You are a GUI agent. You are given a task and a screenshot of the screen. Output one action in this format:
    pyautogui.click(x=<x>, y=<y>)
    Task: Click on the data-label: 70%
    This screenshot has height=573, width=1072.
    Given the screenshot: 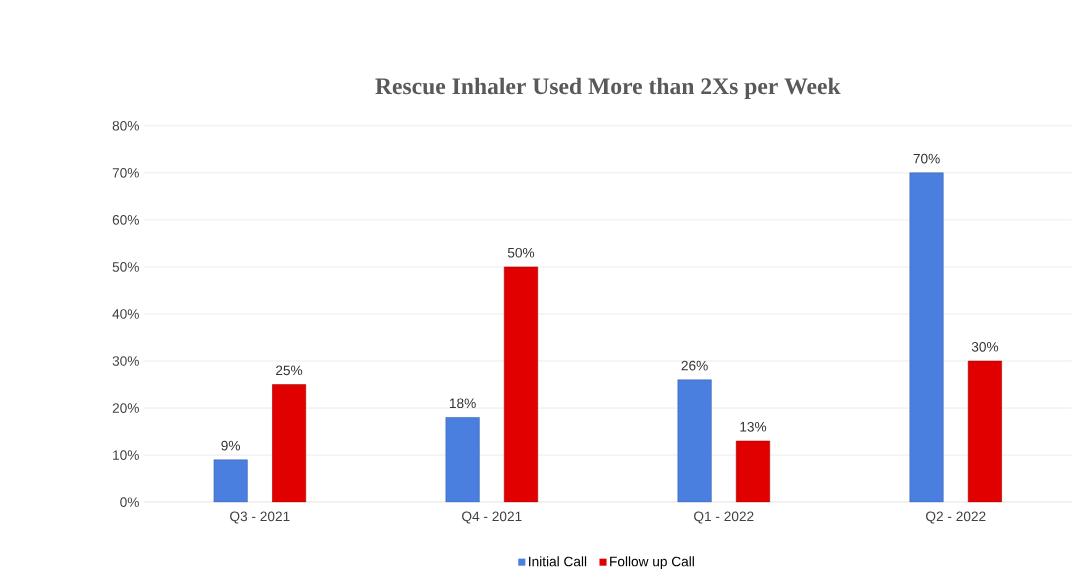 What is the action you would take?
    pyautogui.click(x=926, y=158)
    